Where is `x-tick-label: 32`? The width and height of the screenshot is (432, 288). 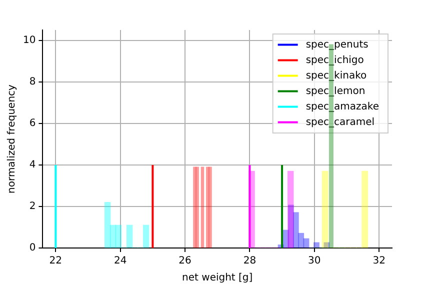 x-tick-label: 32 is located at coordinates (379, 261).